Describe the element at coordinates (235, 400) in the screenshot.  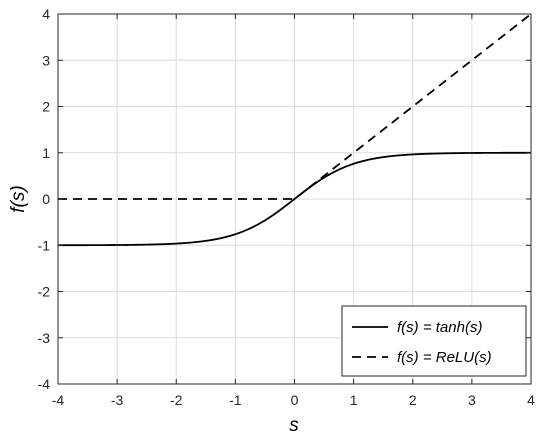
I see `x-tick-label: -1` at that location.